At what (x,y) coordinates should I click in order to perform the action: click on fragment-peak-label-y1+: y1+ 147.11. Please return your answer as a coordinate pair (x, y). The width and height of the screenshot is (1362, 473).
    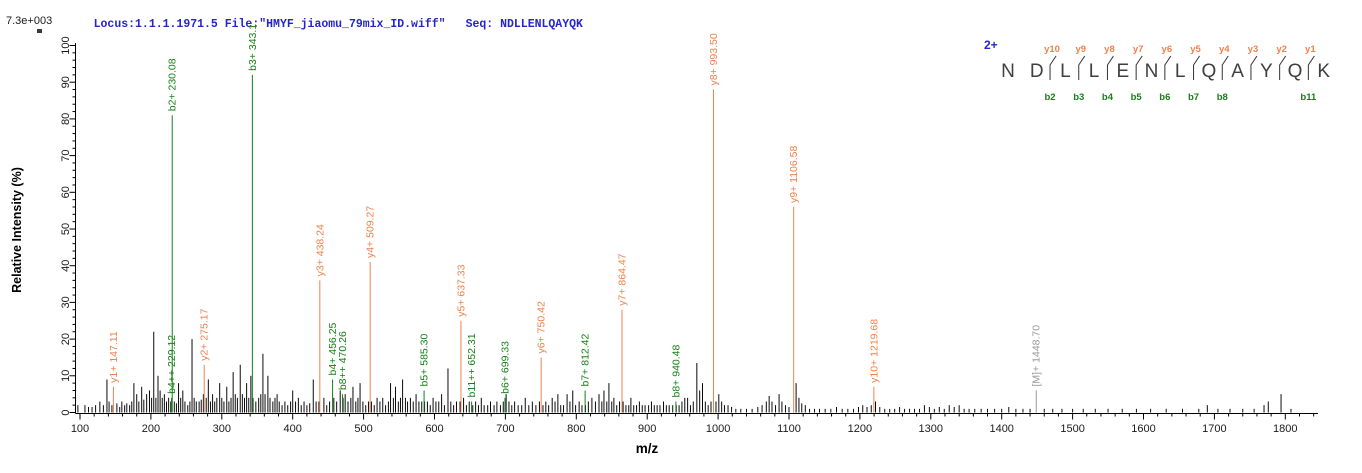
    Looking at the image, I should click on (114, 357).